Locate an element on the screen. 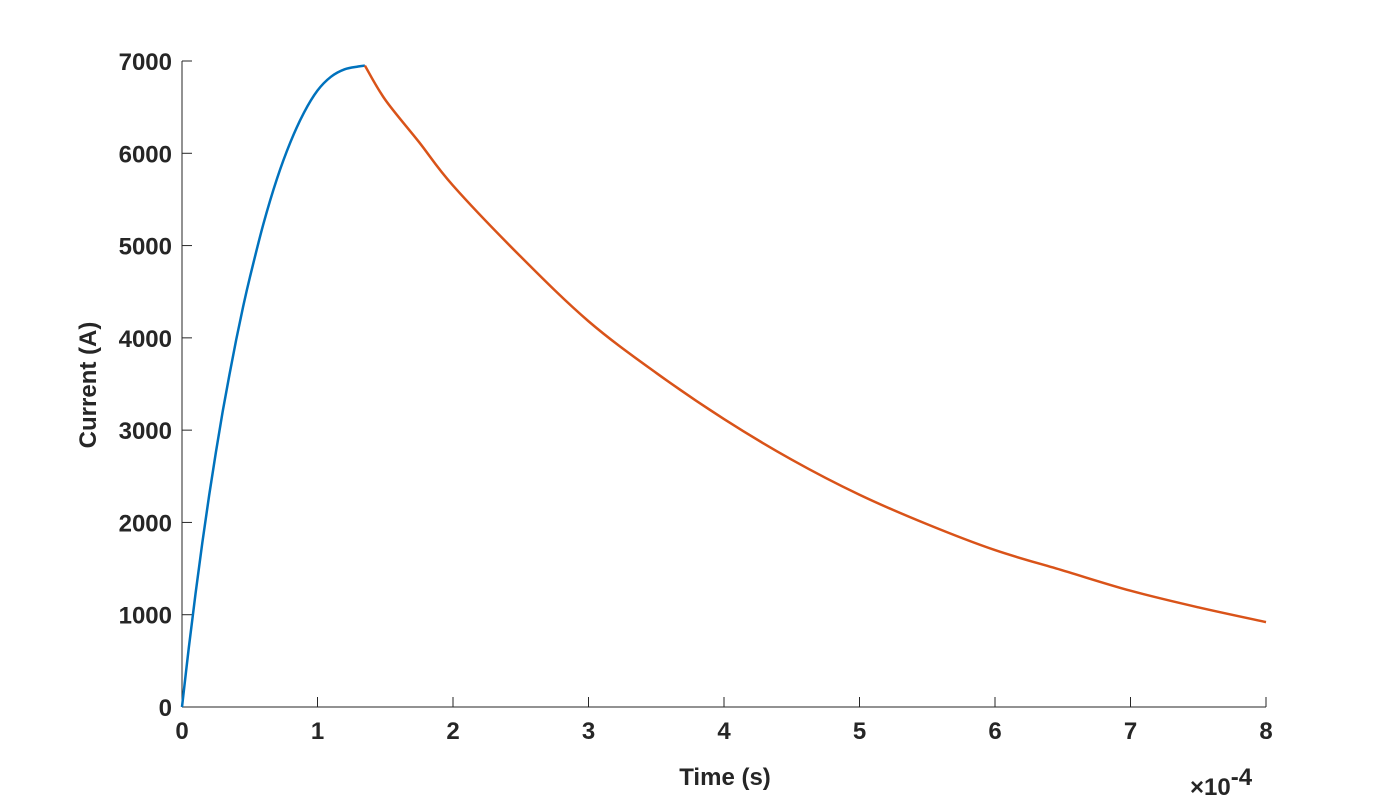  y-tick-label: 7000 is located at coordinates (145, 62).